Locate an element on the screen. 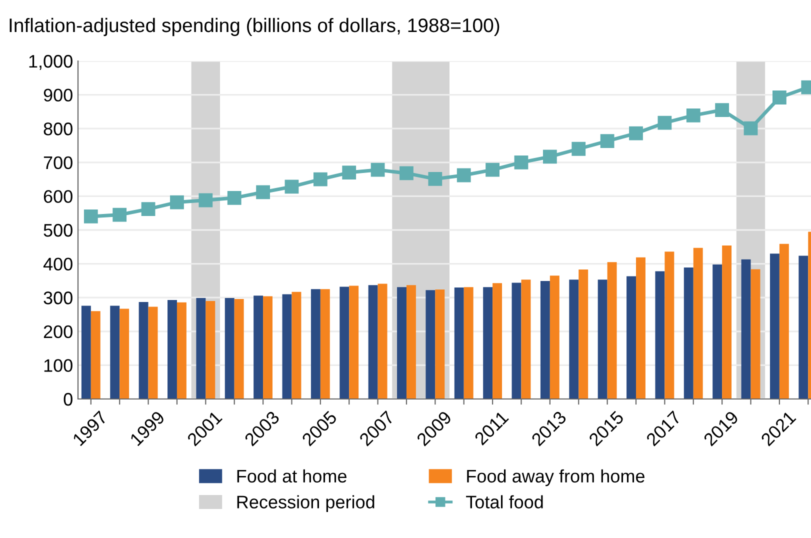 The height and width of the screenshot is (538, 811). y-tick-label: 1,000 is located at coordinates (50, 62).